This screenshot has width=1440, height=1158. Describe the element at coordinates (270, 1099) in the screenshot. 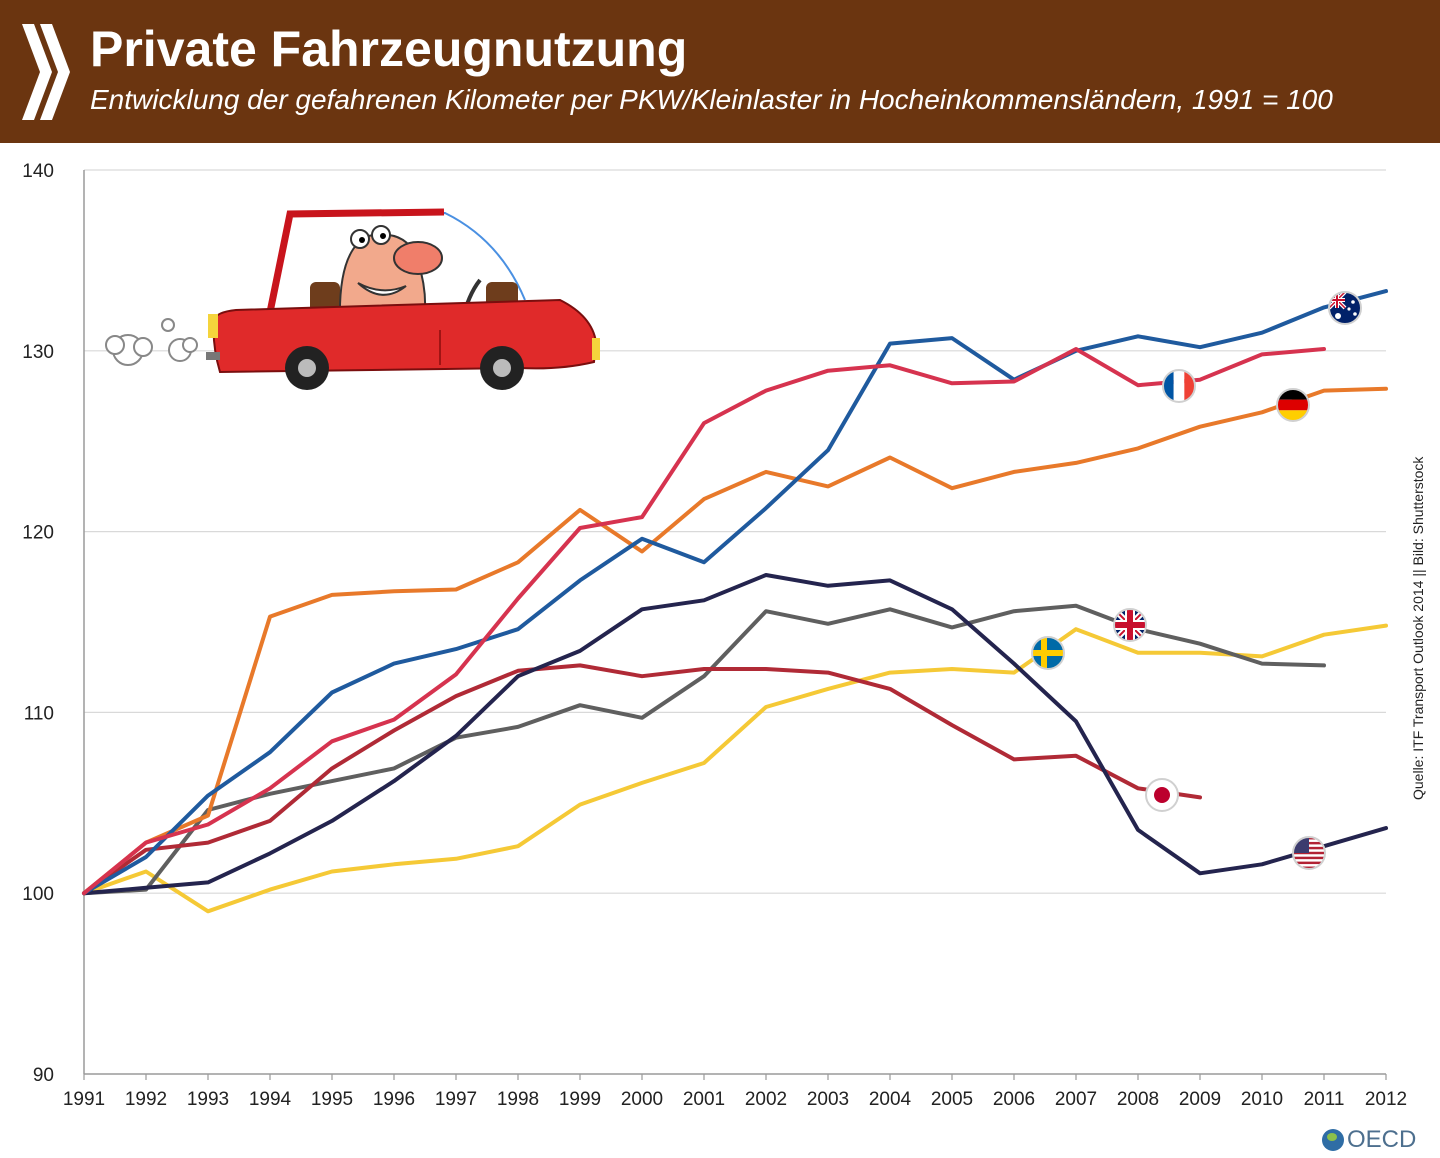

I see `x-tick-label: 1994` at that location.